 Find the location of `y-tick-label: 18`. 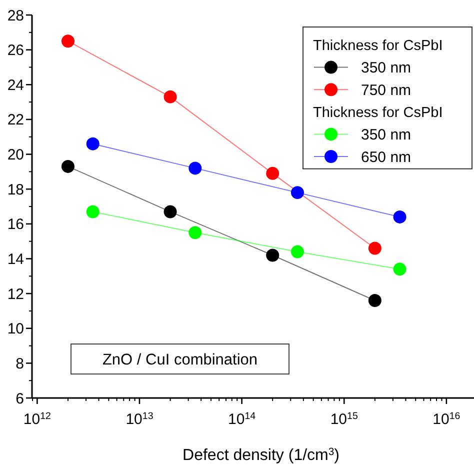

y-tick-label: 18 is located at coordinates (15, 189).